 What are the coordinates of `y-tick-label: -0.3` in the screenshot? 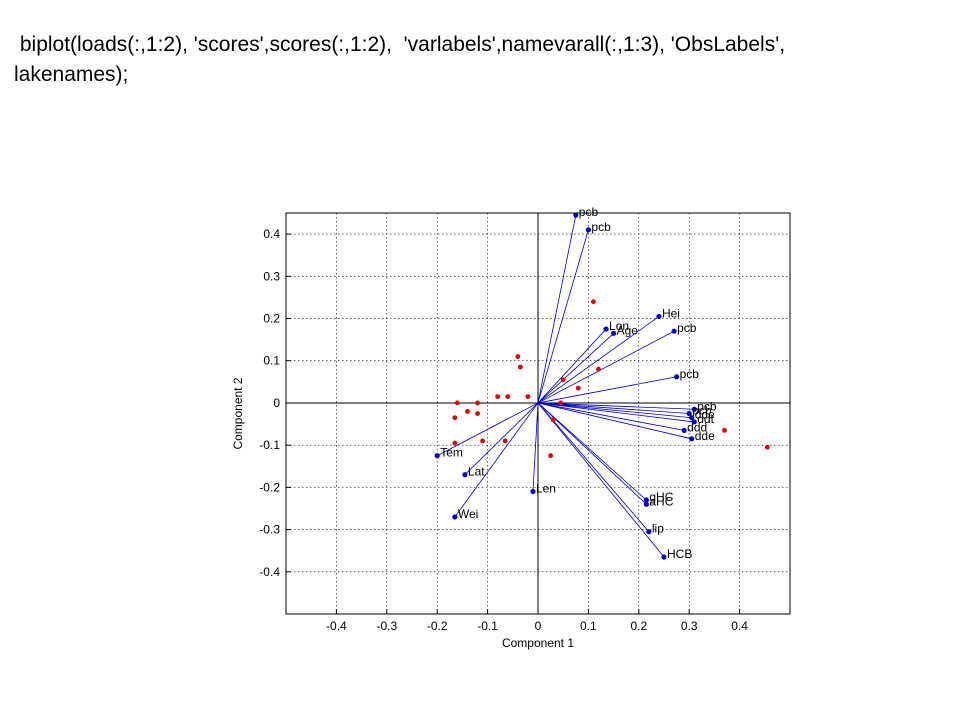 It's located at (269, 530).